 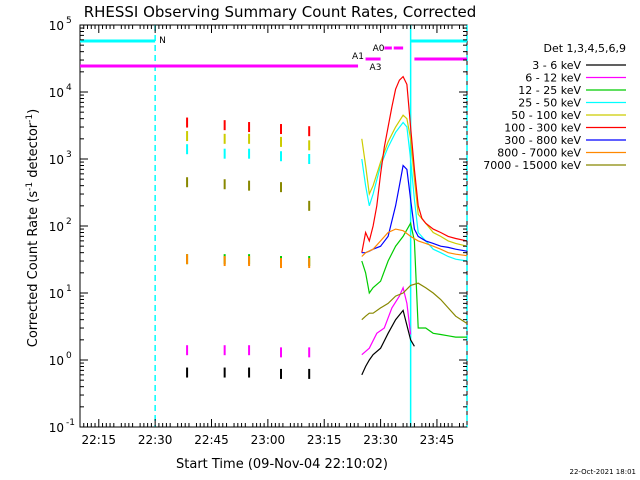 I want to click on night-label: N, so click(x=162, y=41).